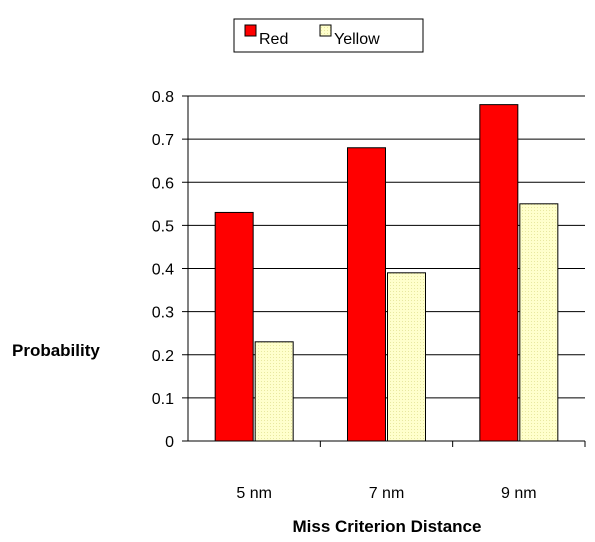 The width and height of the screenshot is (595, 542). What do you see at coordinates (56, 350) in the screenshot?
I see `y-axis-title: Probability` at bounding box center [56, 350].